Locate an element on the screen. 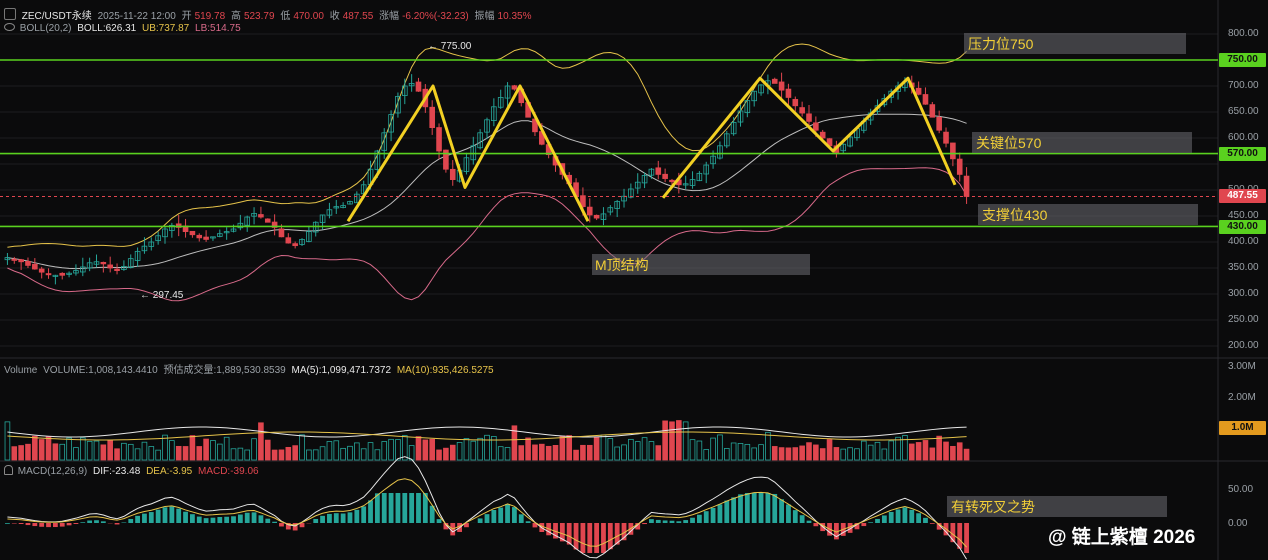 The image size is (1268, 560). axis-250: 250.00 is located at coordinates (1243, 319).